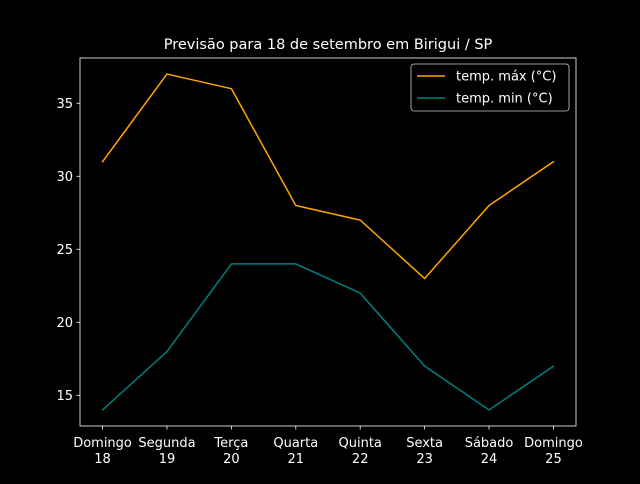 The image size is (640, 484). I want to click on x-tick-label-date: 20, so click(231, 459).